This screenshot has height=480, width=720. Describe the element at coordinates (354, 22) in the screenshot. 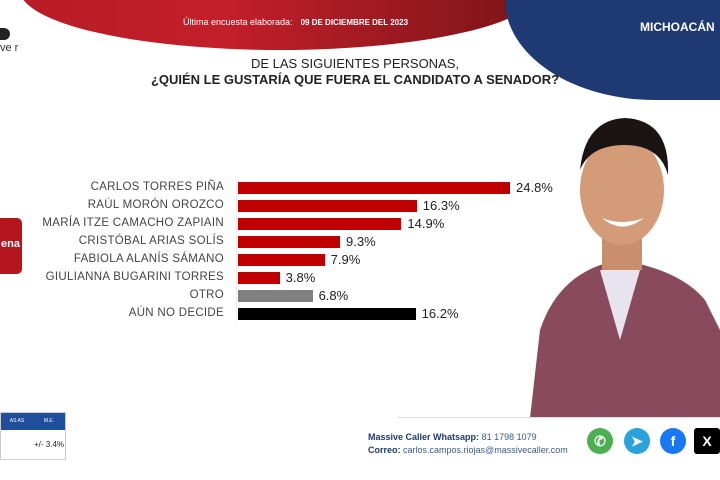

I see `survey-date-value: 09 DE DICIEMBRE DEL 2023` at that location.